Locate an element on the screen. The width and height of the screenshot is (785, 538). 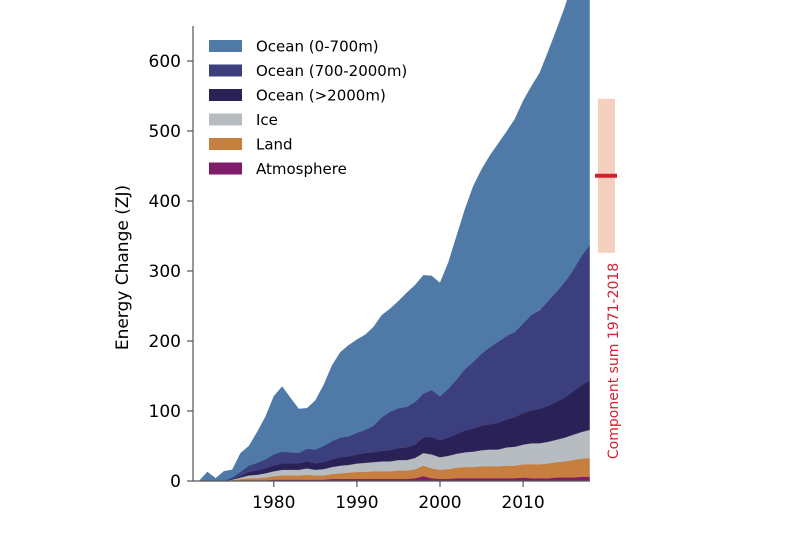
component-sum-annotation: Component sum 1971-2018 is located at coordinates (608, 278).